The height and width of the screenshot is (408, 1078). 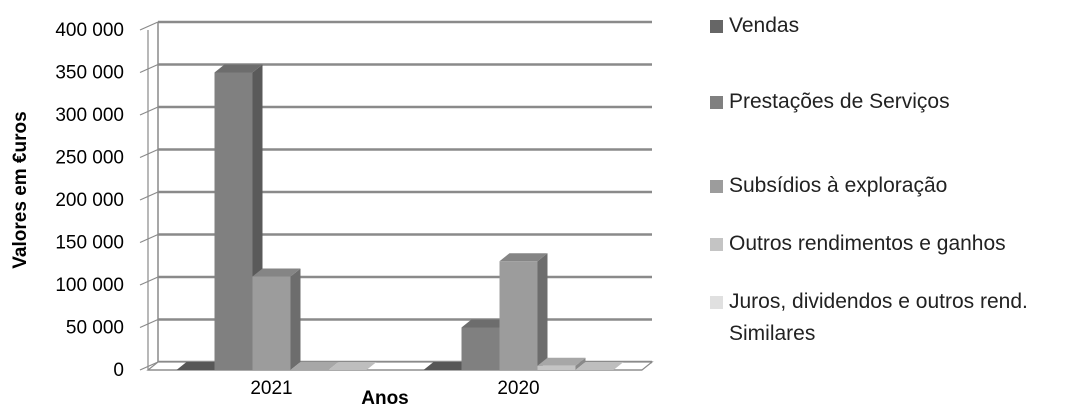 I want to click on x-tick-label: 2020, so click(x=518, y=388).